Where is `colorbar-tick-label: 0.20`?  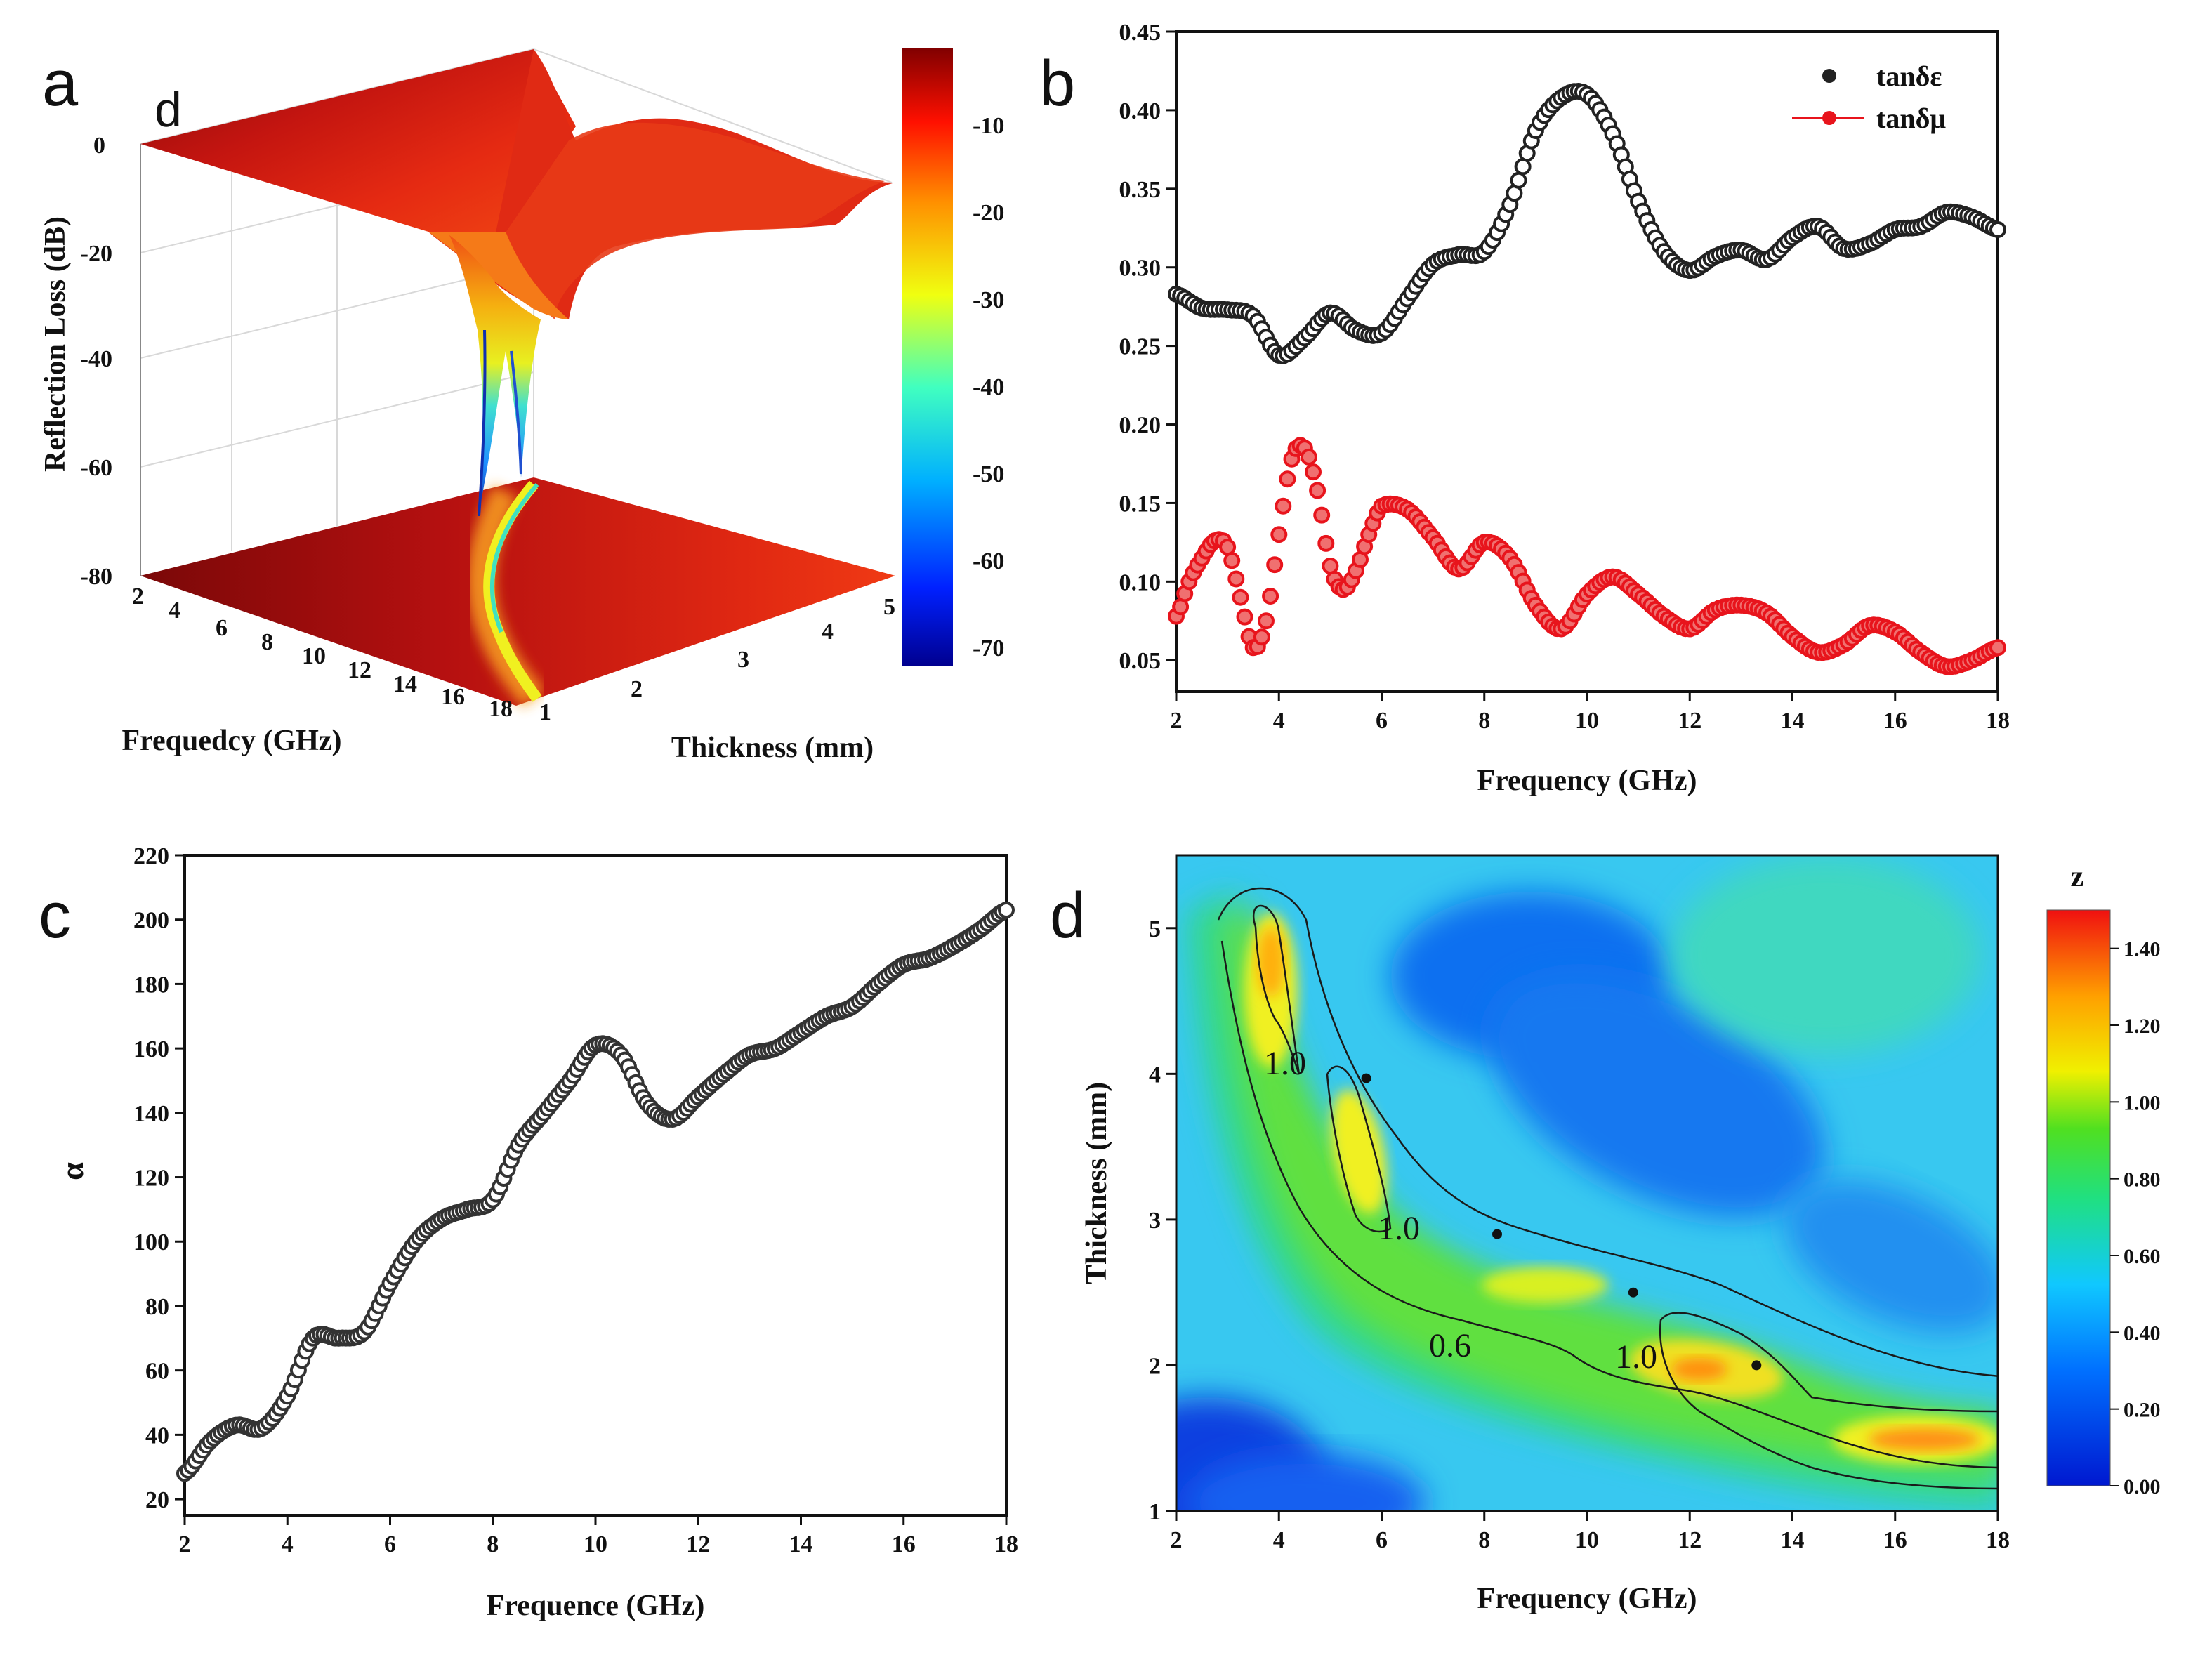
colorbar-tick-label: 0.20 is located at coordinates (2142, 1410).